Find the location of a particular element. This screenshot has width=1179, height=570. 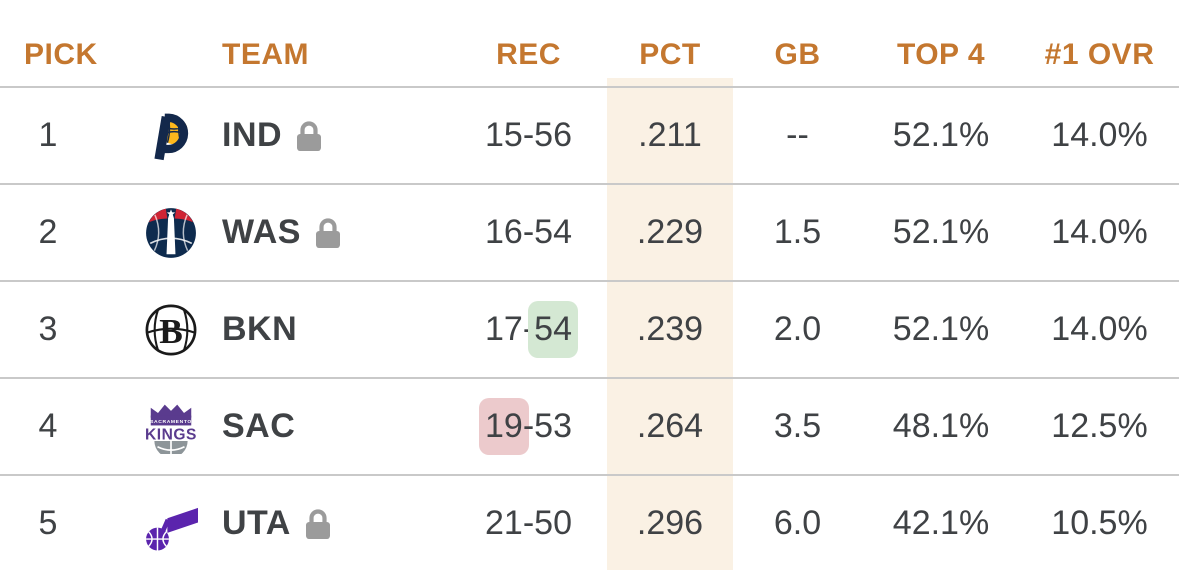

record-wins: 16 is located at coordinates (504, 232).